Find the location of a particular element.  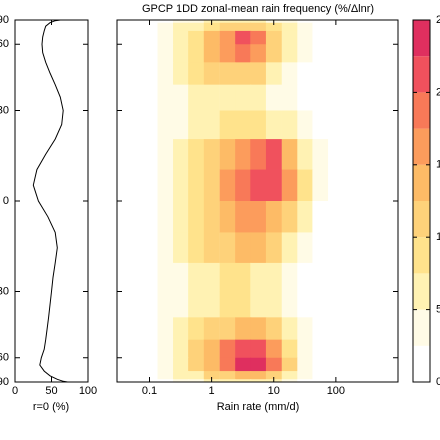

x-axis-label: r=0 (%) is located at coordinates (51, 407).